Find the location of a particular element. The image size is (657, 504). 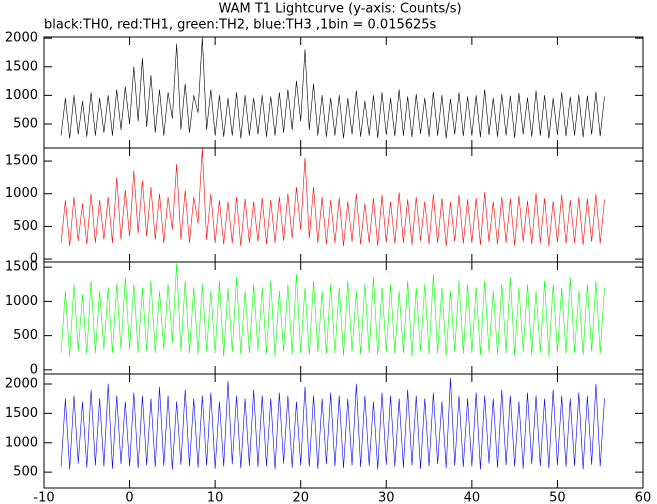

chart-title: WAM T1 Lightcurve (y-axis: Counts/s) is located at coordinates (339, 9).